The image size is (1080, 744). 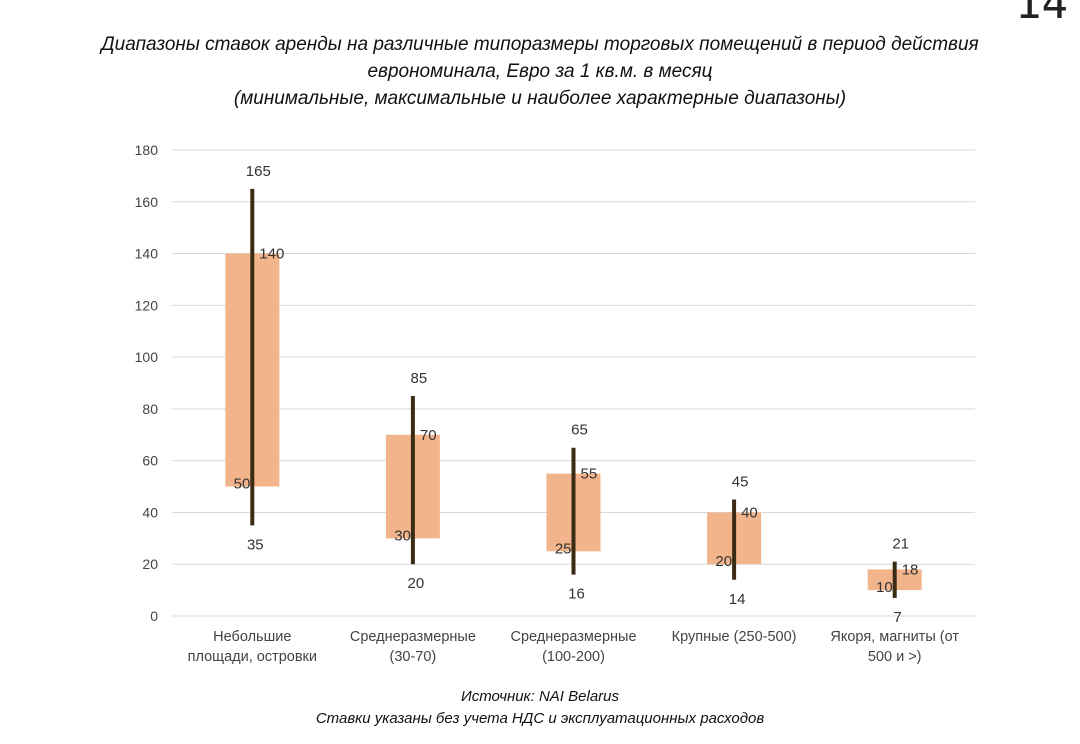 What do you see at coordinates (147, 305) in the screenshot?
I see `y-tick-label-120: 120` at bounding box center [147, 305].